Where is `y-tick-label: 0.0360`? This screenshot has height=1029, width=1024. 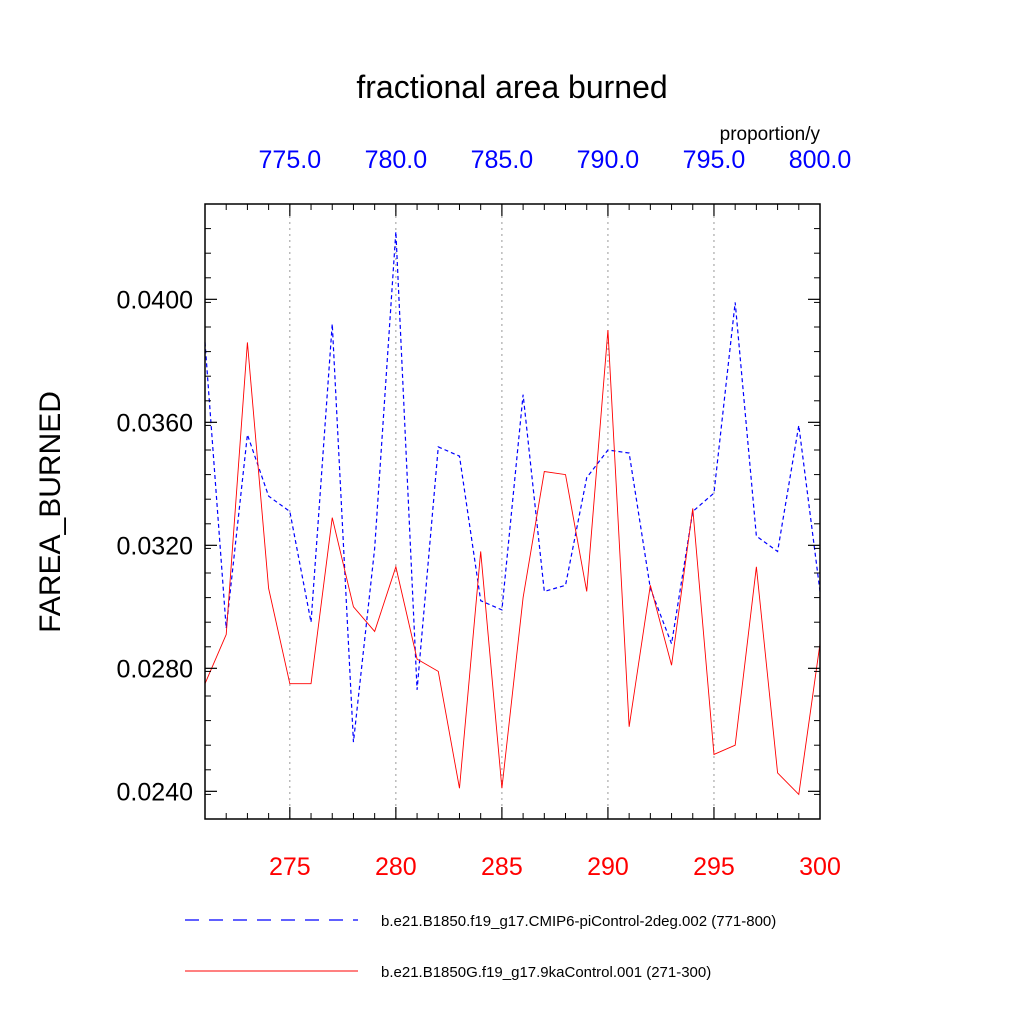
y-tick-label: 0.0360 is located at coordinates (155, 423).